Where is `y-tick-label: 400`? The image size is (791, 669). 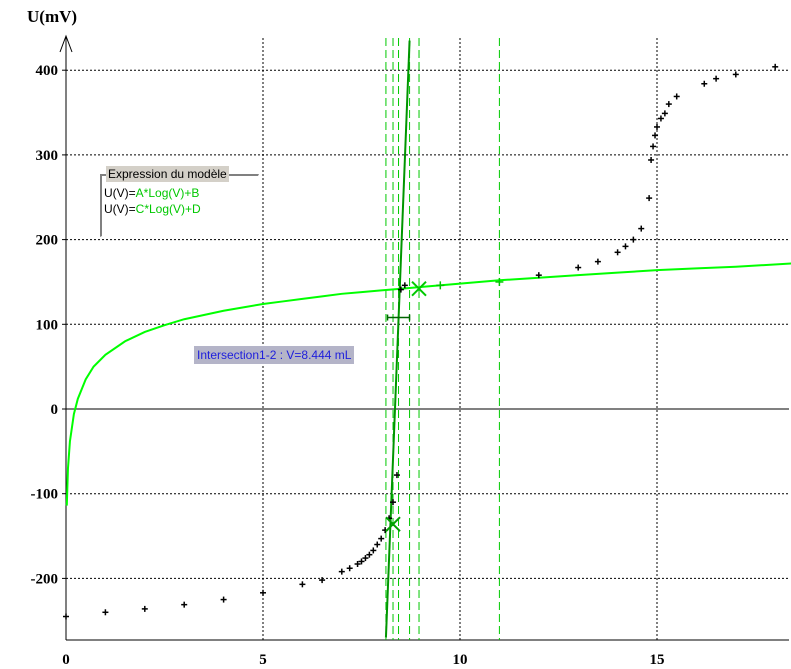 y-tick-label: 400 is located at coordinates (47, 71).